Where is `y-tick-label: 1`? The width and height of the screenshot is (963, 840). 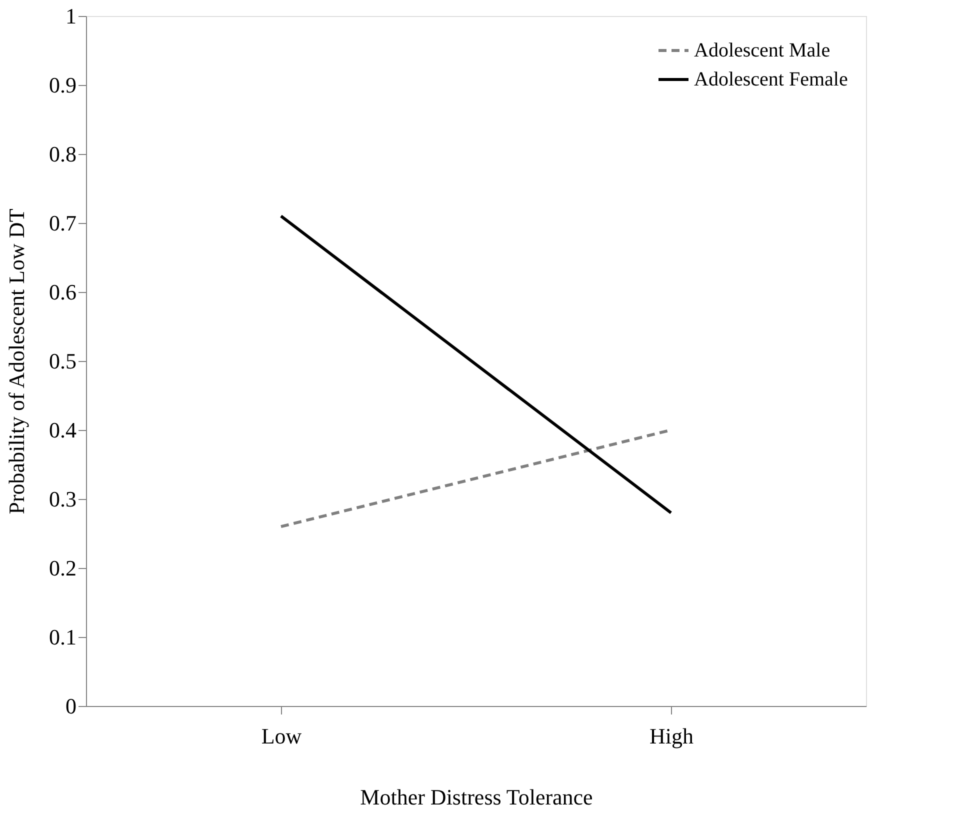 y-tick-label: 1 is located at coordinates (71, 16).